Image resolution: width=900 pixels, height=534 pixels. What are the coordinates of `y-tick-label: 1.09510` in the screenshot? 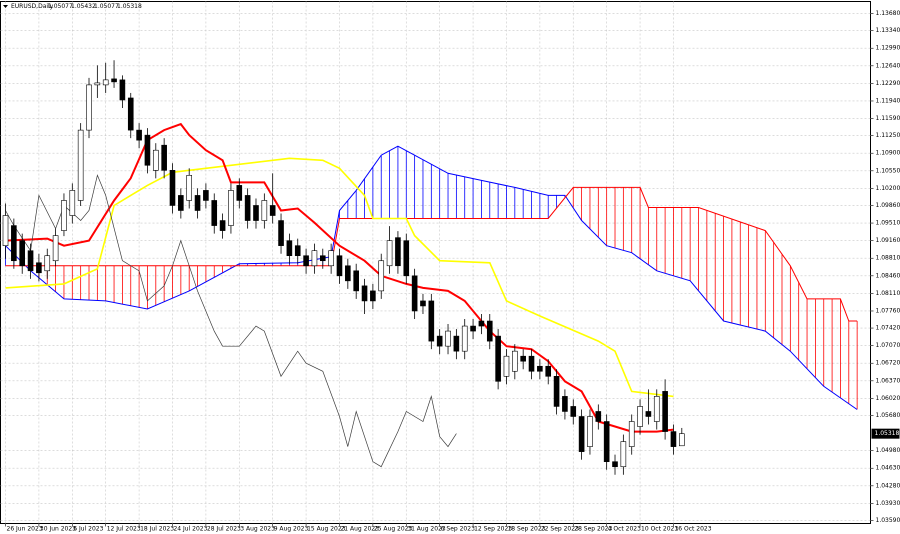 It's located at (888, 223).